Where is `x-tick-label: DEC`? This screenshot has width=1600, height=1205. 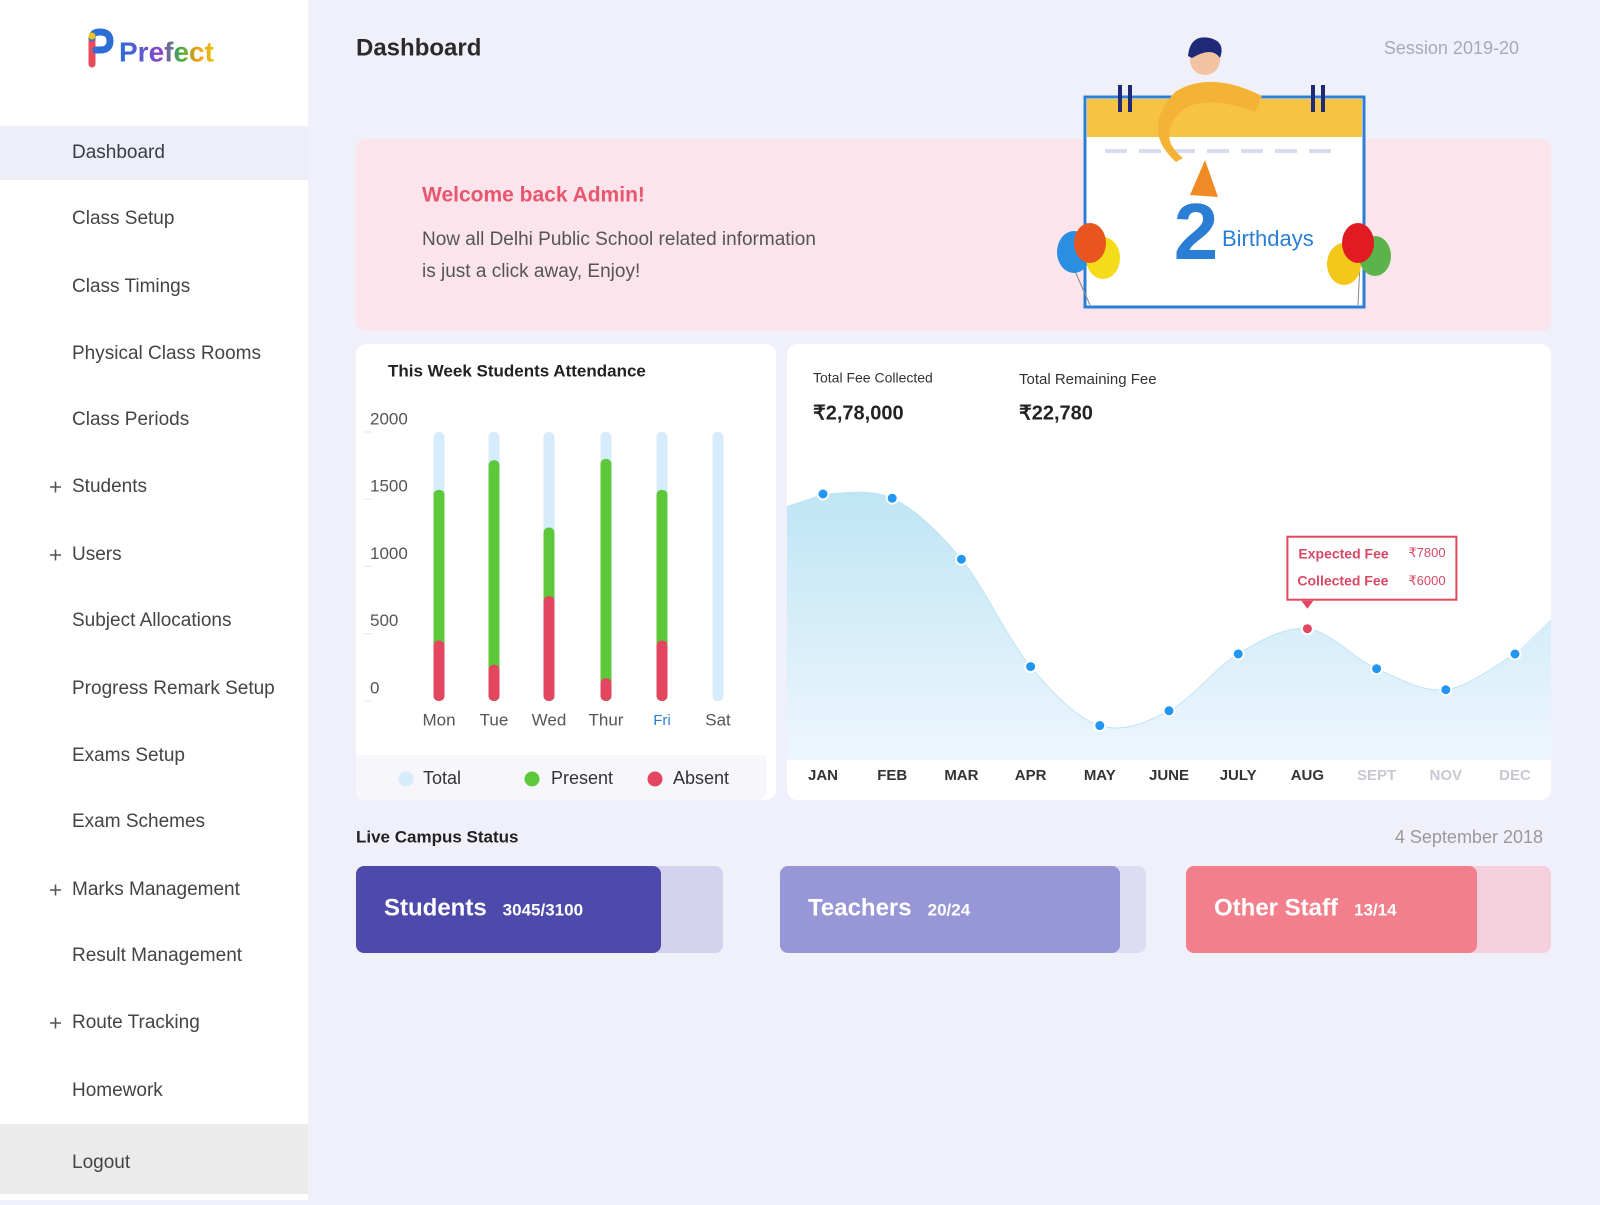 x-tick-label: DEC is located at coordinates (1515, 775).